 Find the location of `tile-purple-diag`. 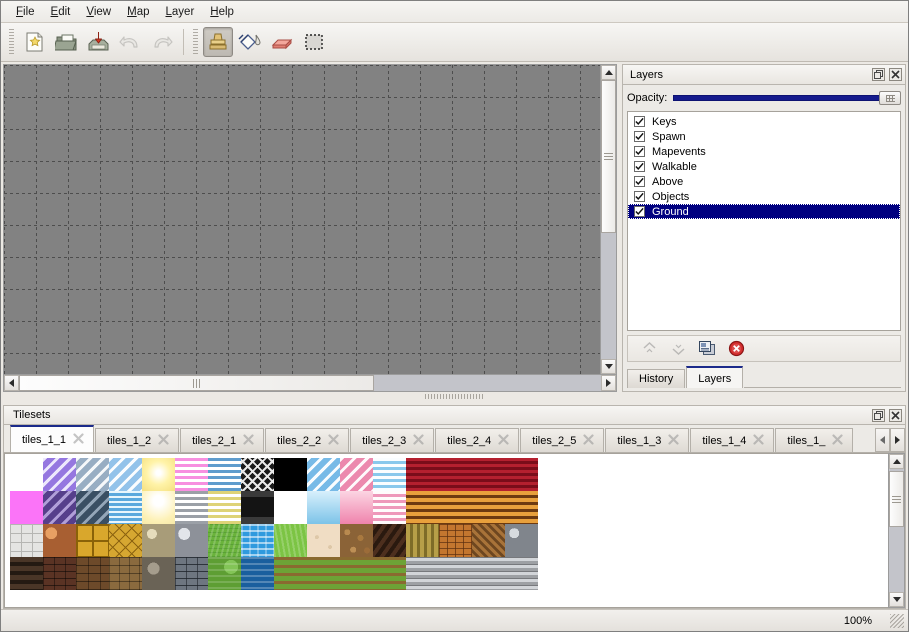

tile-purple-diag is located at coordinates (59, 474).